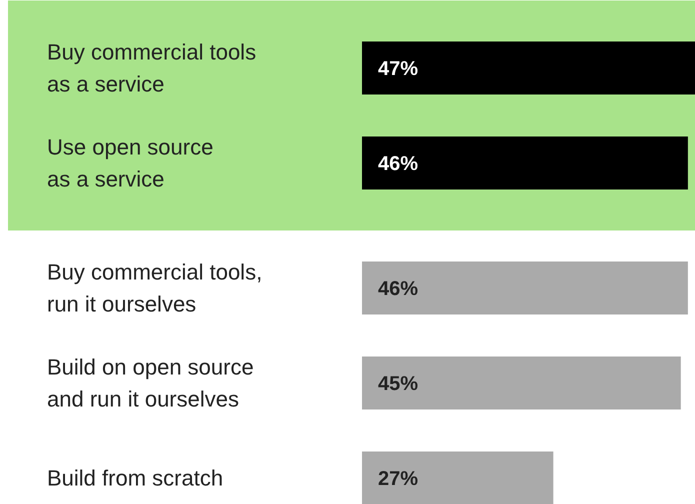  What do you see at coordinates (151, 68) in the screenshot?
I see `y-tick-label: Buy commercial tools as a service` at bounding box center [151, 68].